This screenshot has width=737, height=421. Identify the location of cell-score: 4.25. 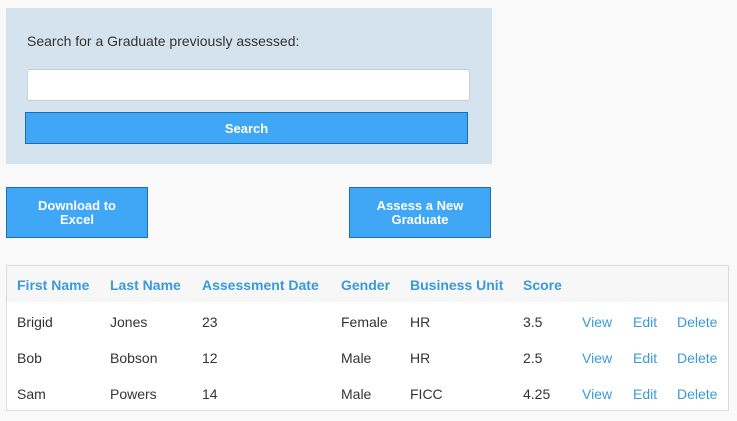
(537, 394).